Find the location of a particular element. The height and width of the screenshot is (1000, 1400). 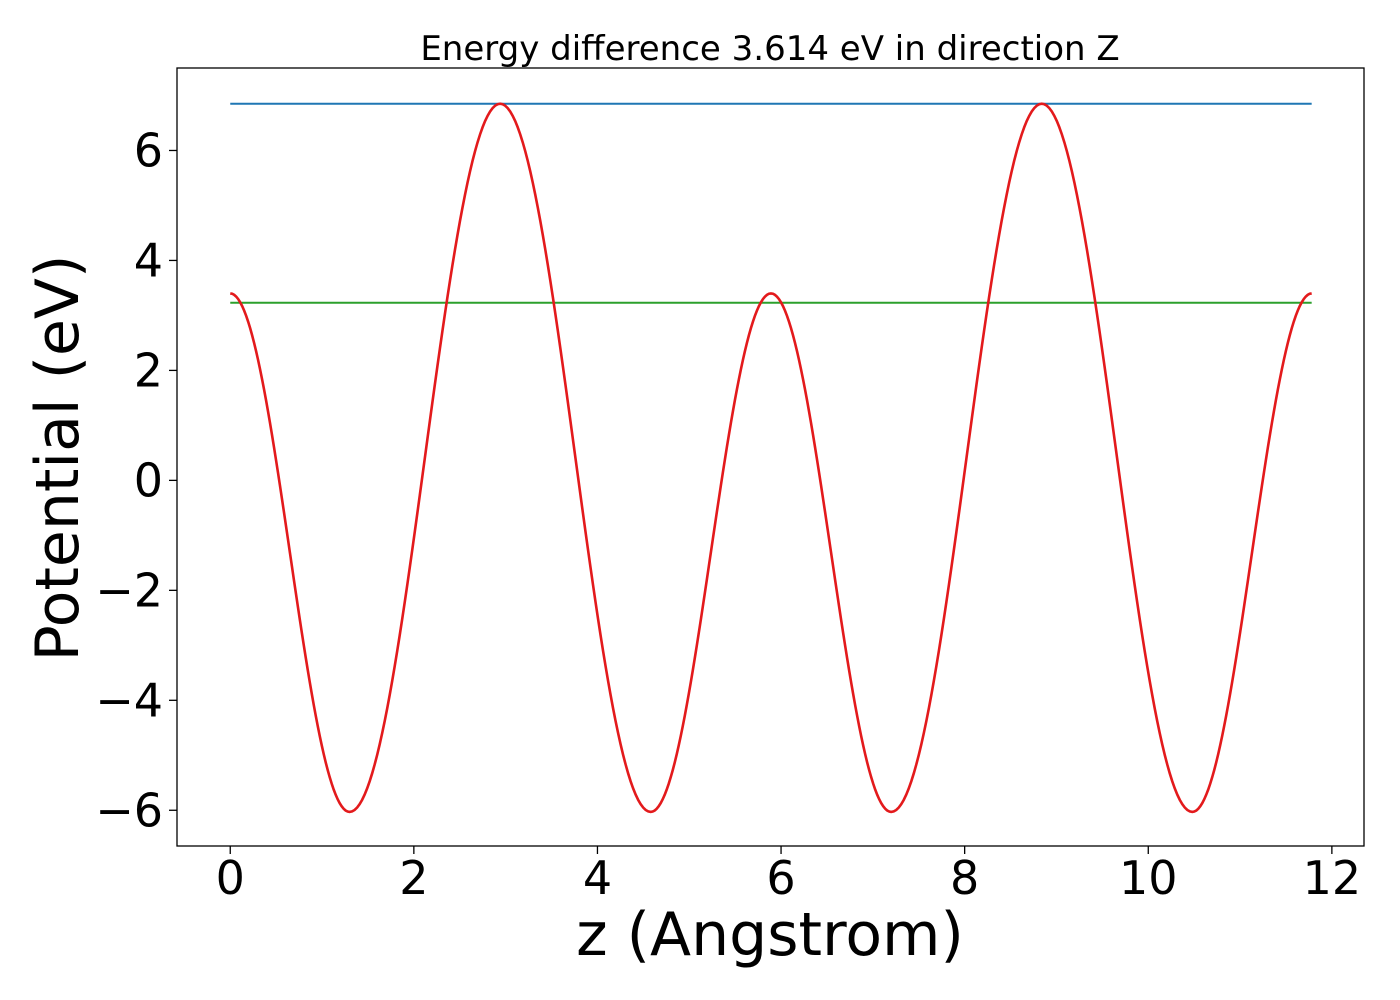

y-tick-label: 6 is located at coordinates (148, 150).